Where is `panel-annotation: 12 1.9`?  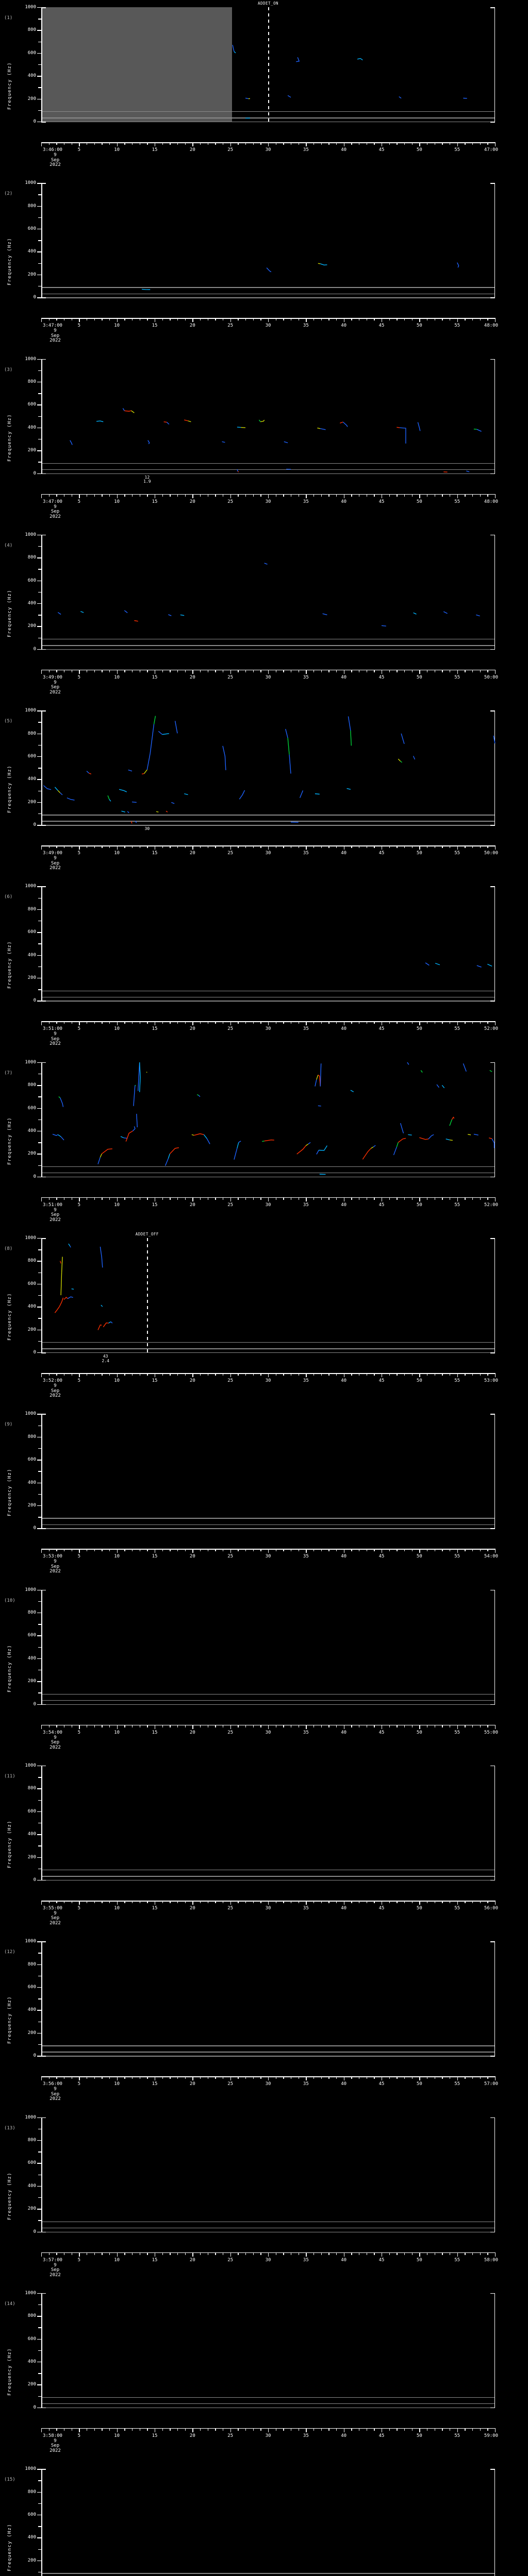
panel-annotation: 12 1.9 is located at coordinates (147, 479).